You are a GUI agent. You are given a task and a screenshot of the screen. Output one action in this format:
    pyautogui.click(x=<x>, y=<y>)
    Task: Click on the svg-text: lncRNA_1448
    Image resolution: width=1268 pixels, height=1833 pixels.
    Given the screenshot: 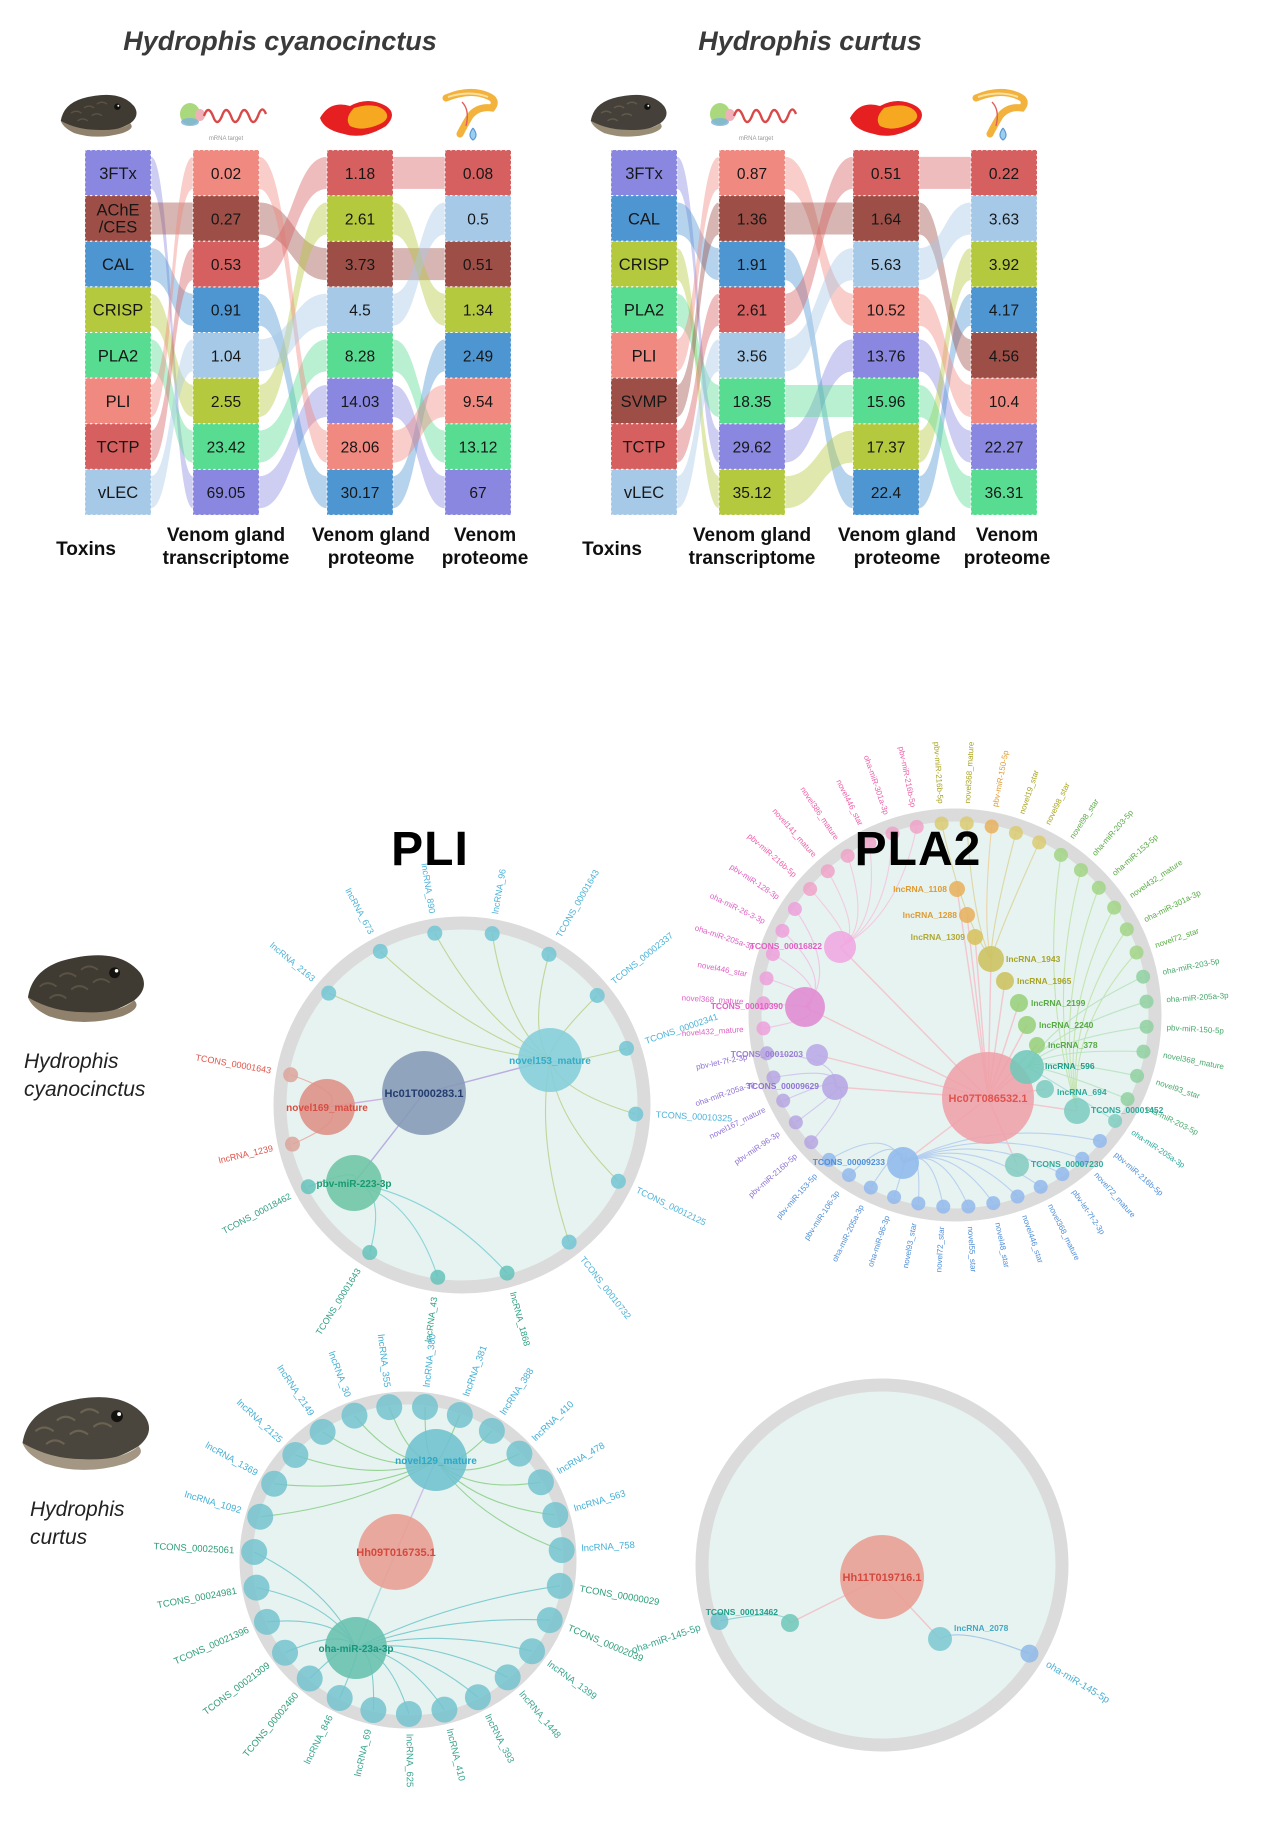 What is the action you would take?
    pyautogui.click(x=539, y=1715)
    